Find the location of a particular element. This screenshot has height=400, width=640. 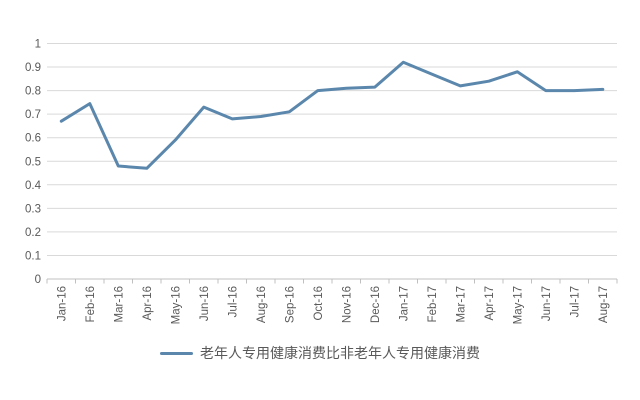

y-axis-tick-label: 0.4 is located at coordinates (33, 186).